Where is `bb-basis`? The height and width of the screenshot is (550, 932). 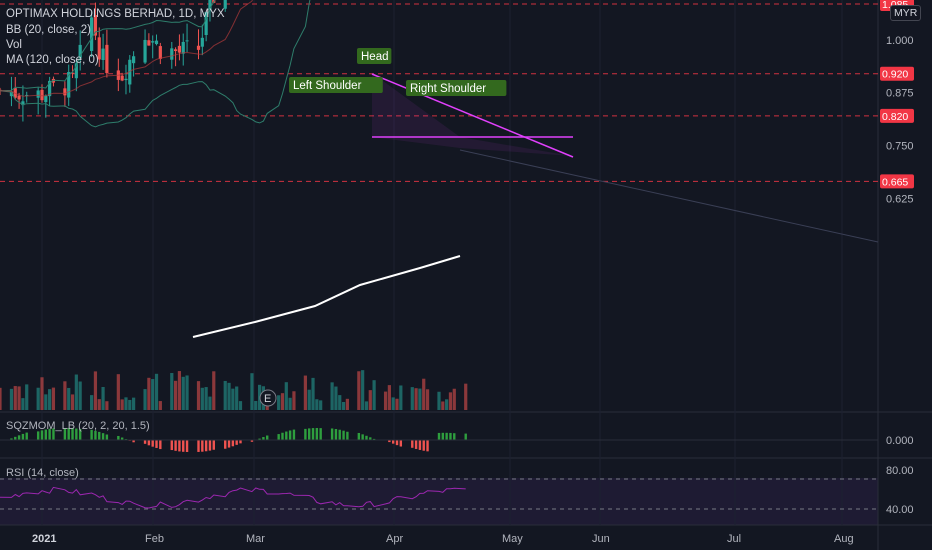
bb-basis is located at coordinates (126, 48).